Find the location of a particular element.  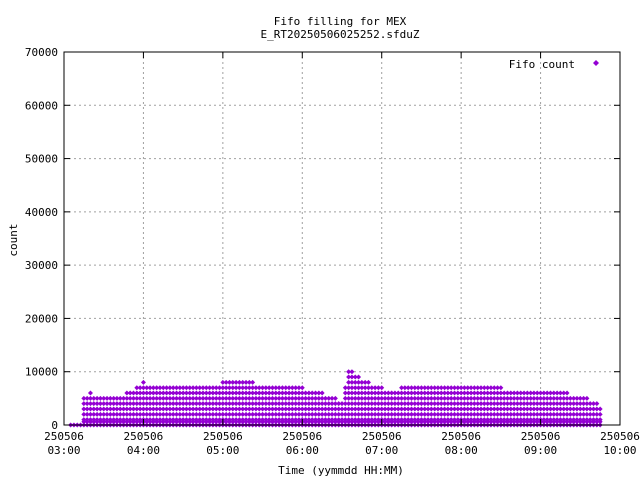

x-tick-time: 09:00 is located at coordinates (540, 450).